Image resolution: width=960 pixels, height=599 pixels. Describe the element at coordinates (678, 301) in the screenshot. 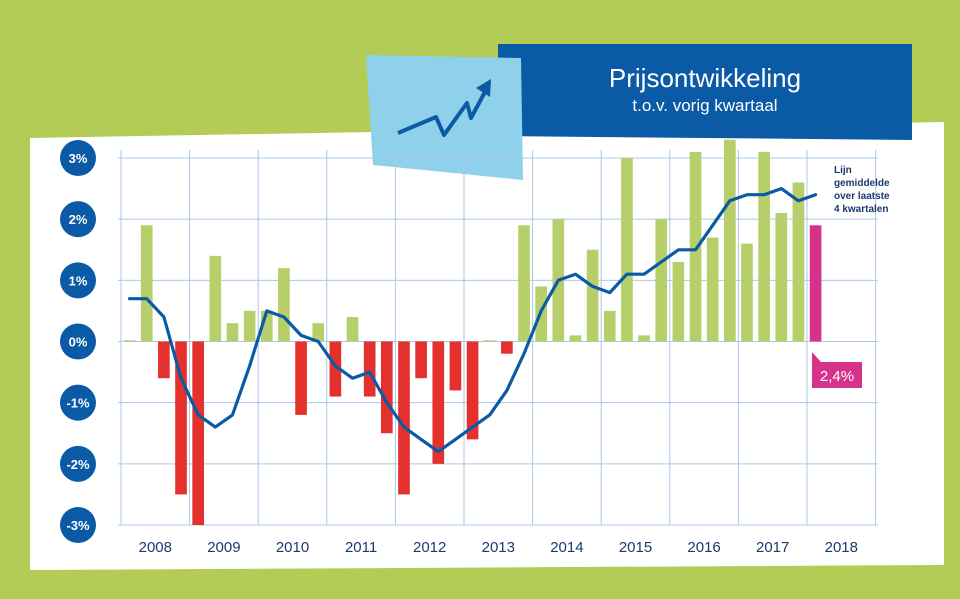

I see `bar-q33` at that location.